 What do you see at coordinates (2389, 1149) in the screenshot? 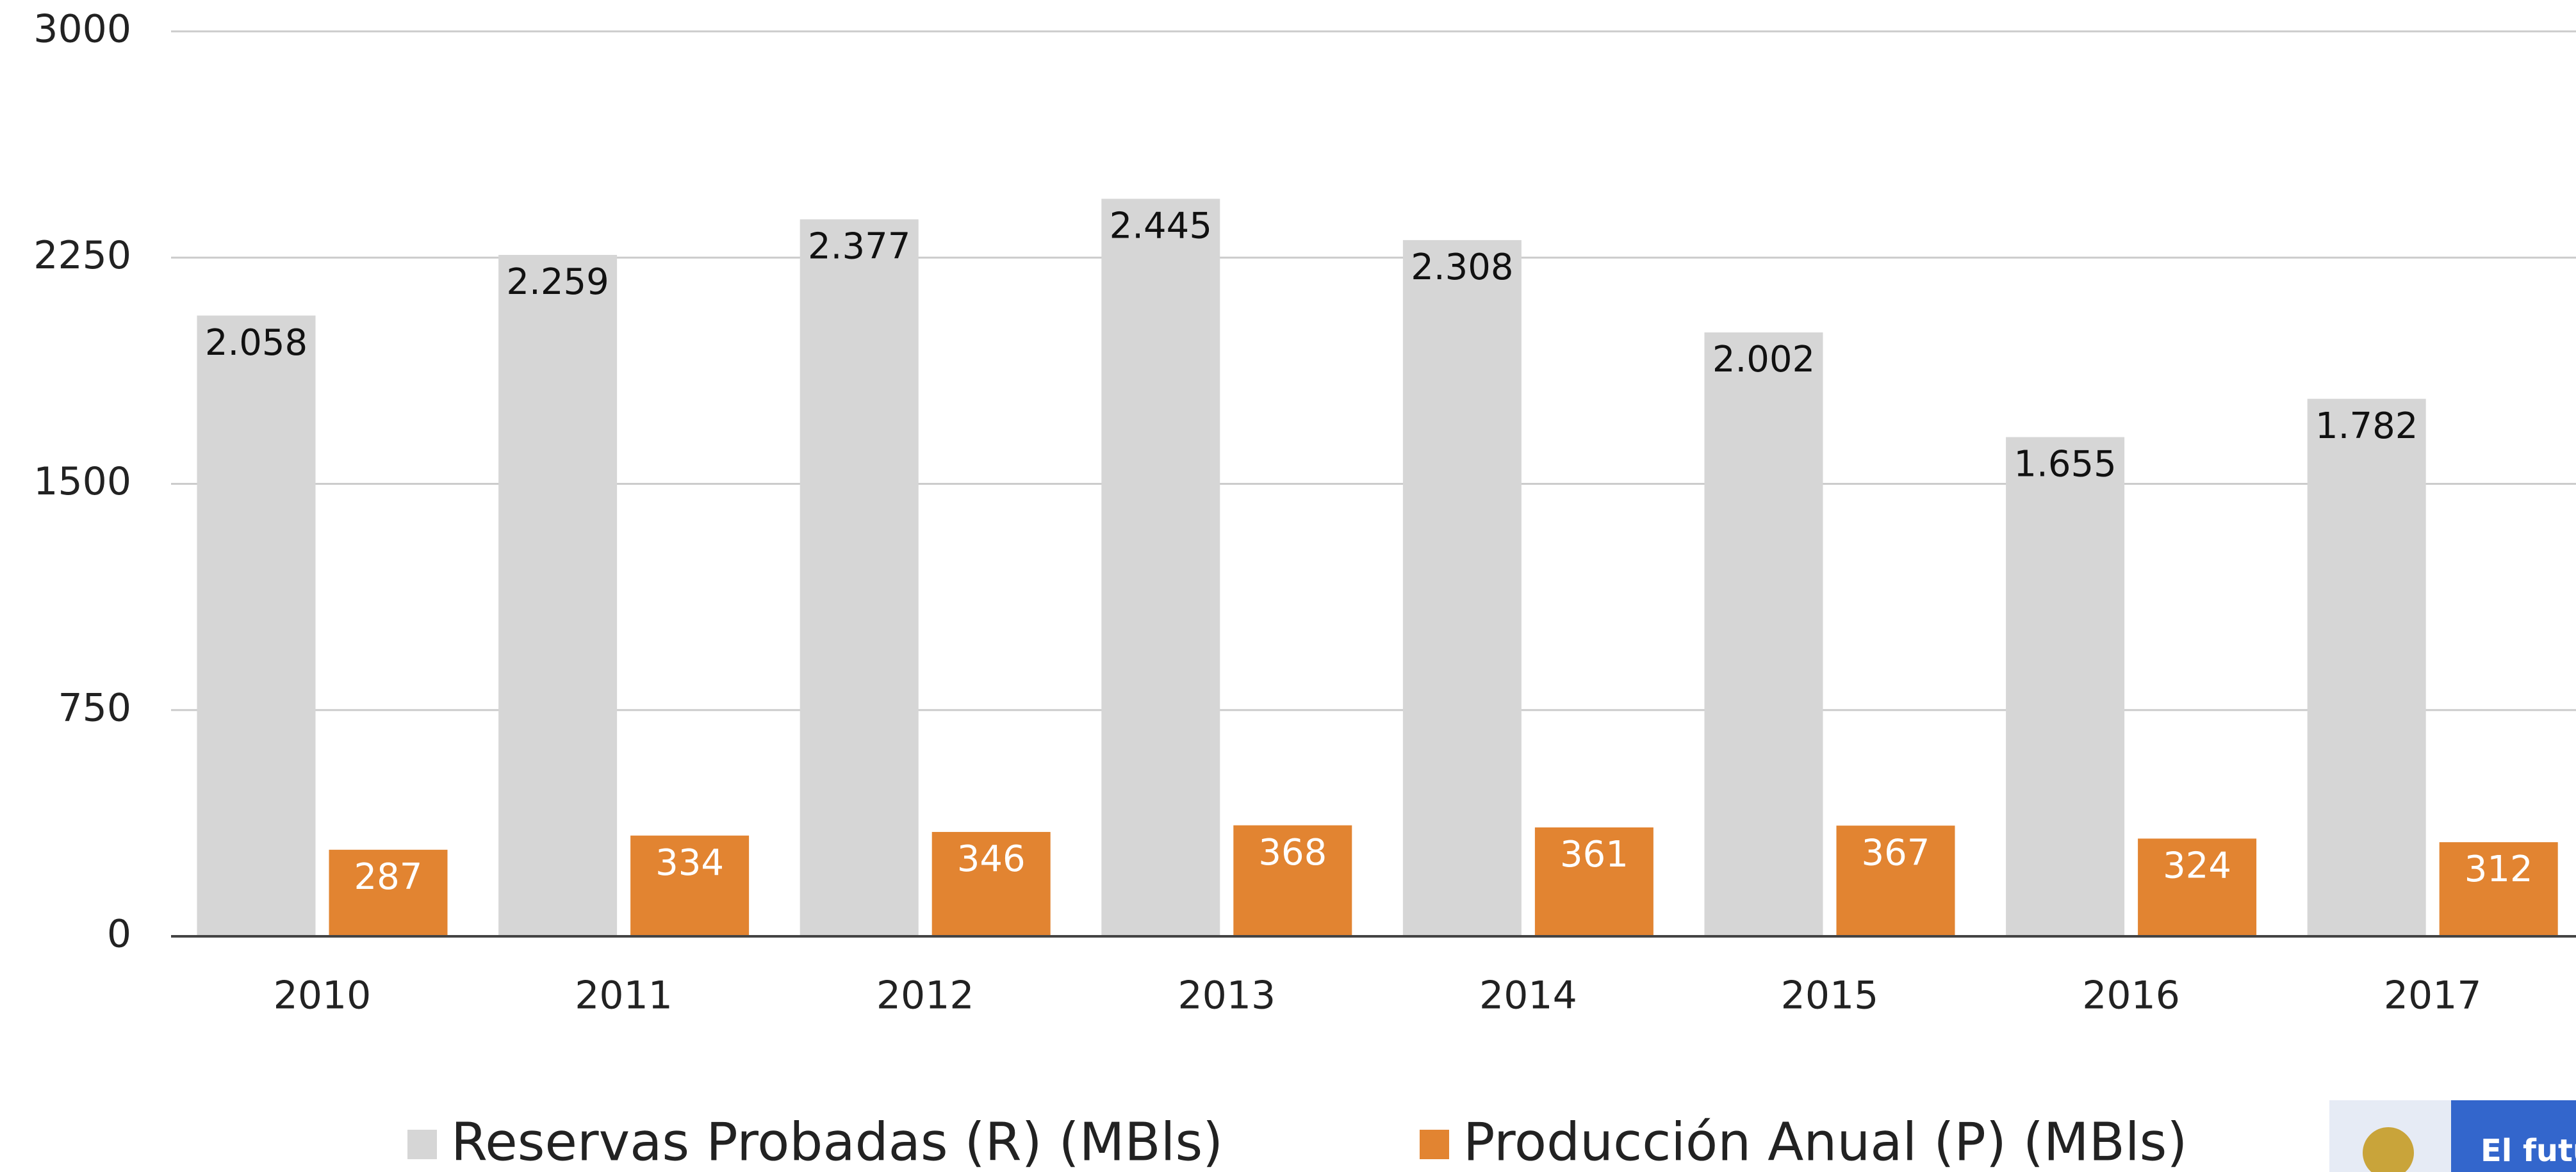
I see `logo-shield` at bounding box center [2389, 1149].